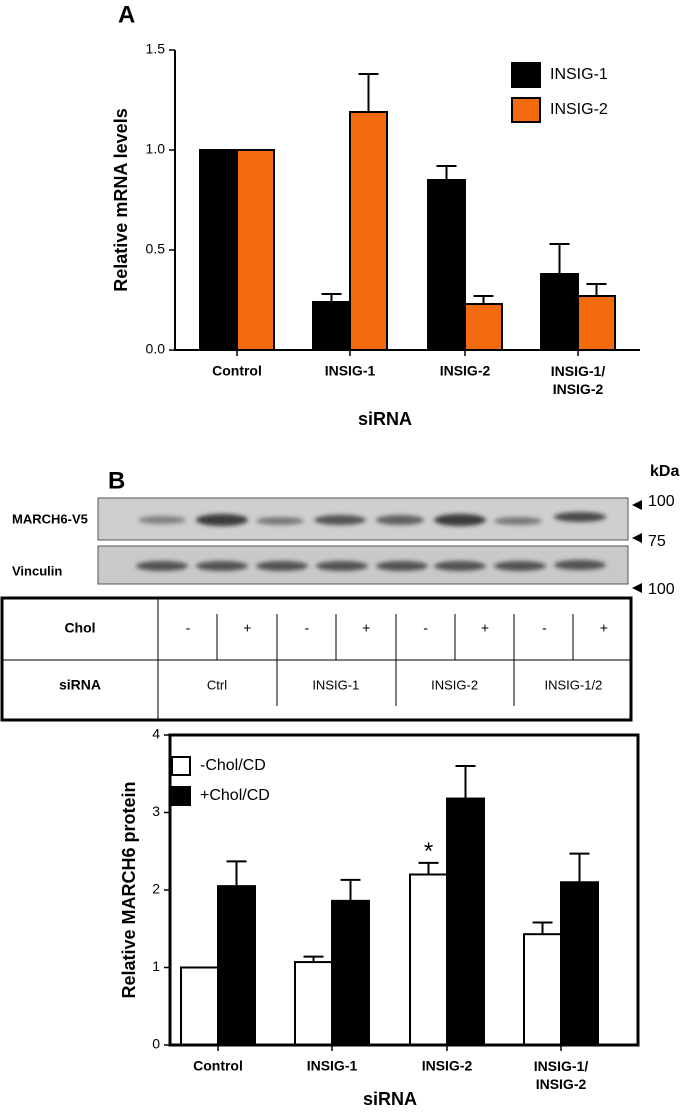 The width and height of the screenshot is (693, 1115). I want to click on table-cell: INSIG-1/2, so click(574, 684).